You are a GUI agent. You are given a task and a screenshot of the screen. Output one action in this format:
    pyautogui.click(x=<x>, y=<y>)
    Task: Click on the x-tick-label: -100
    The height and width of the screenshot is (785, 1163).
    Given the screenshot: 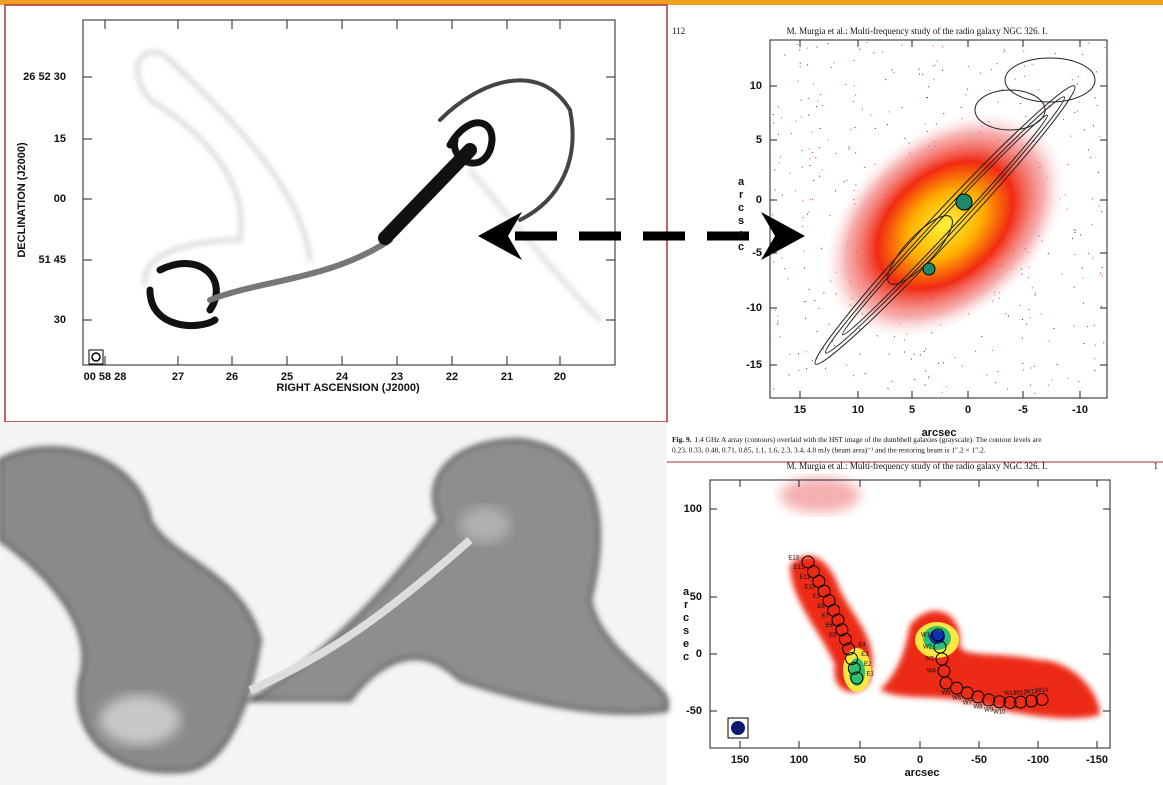 What is the action you would take?
    pyautogui.click(x=1038, y=760)
    